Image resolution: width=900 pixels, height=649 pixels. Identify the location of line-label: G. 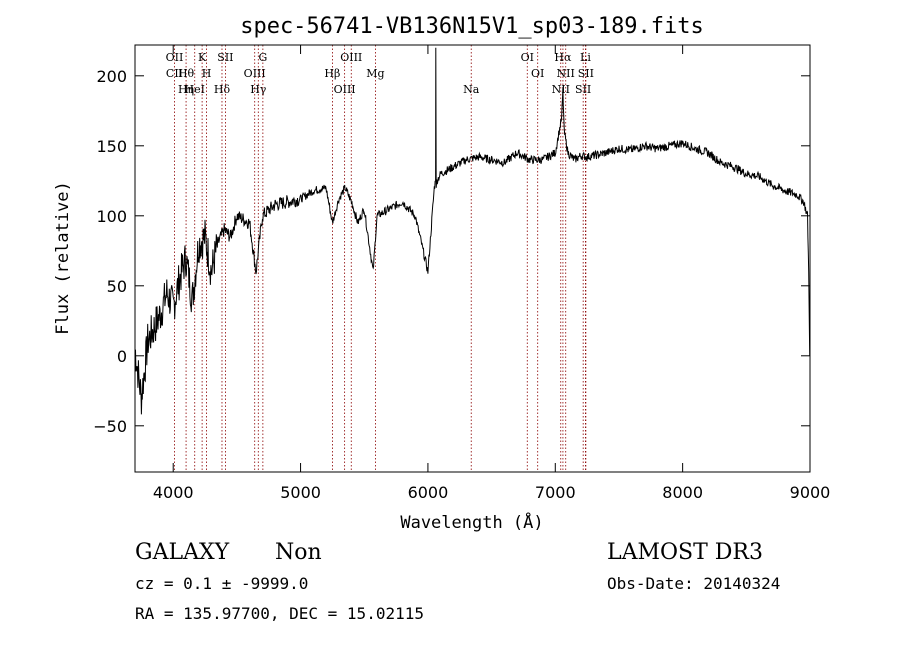
(262, 57).